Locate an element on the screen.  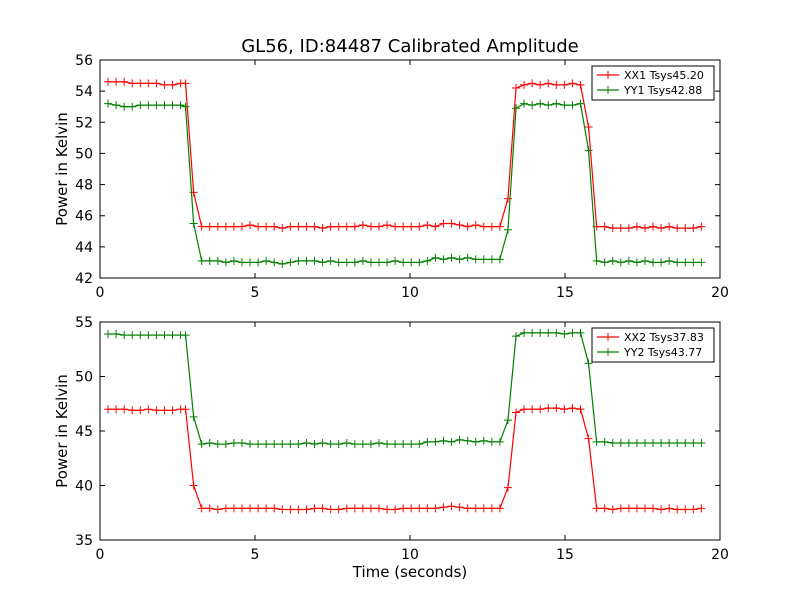
y-tick-label: 35 is located at coordinates (84, 541).